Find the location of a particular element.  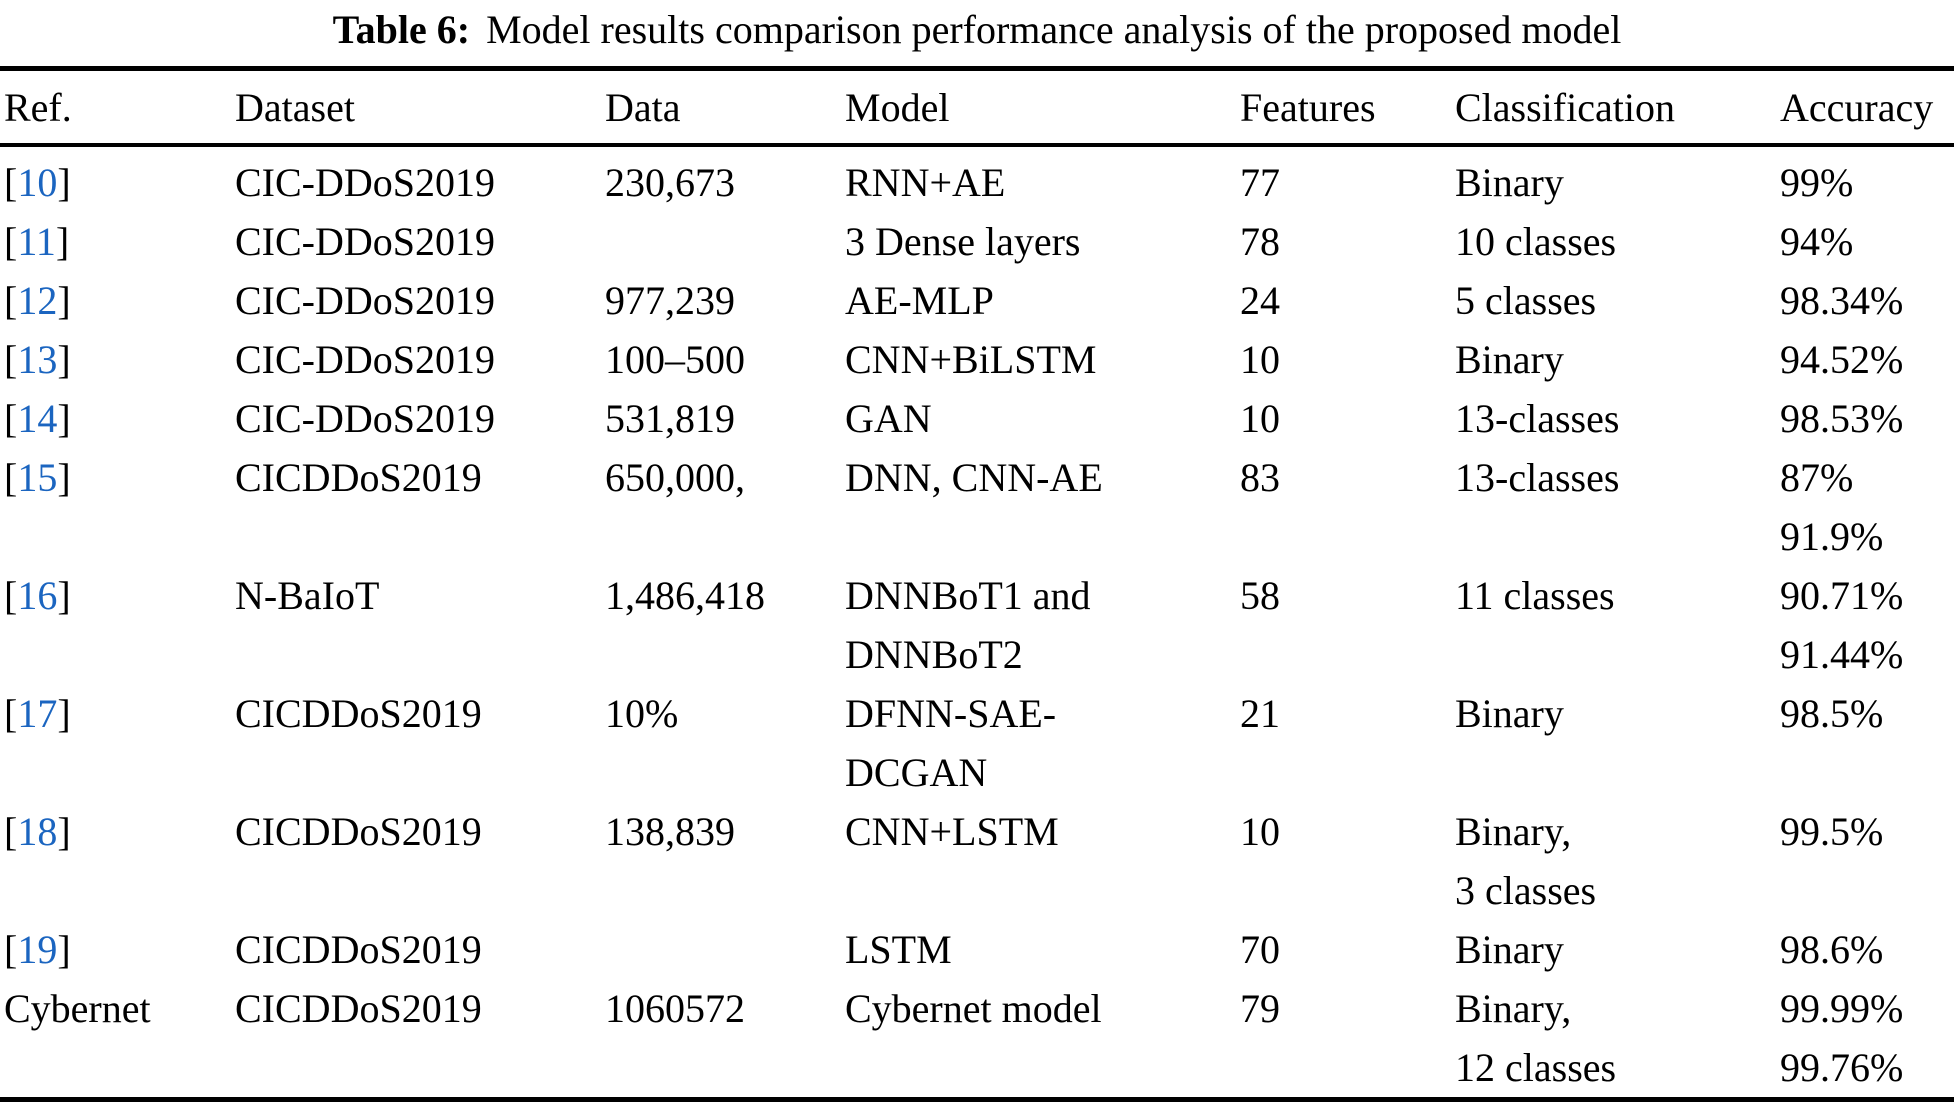

data-cell: 10% is located at coordinates (642, 713).